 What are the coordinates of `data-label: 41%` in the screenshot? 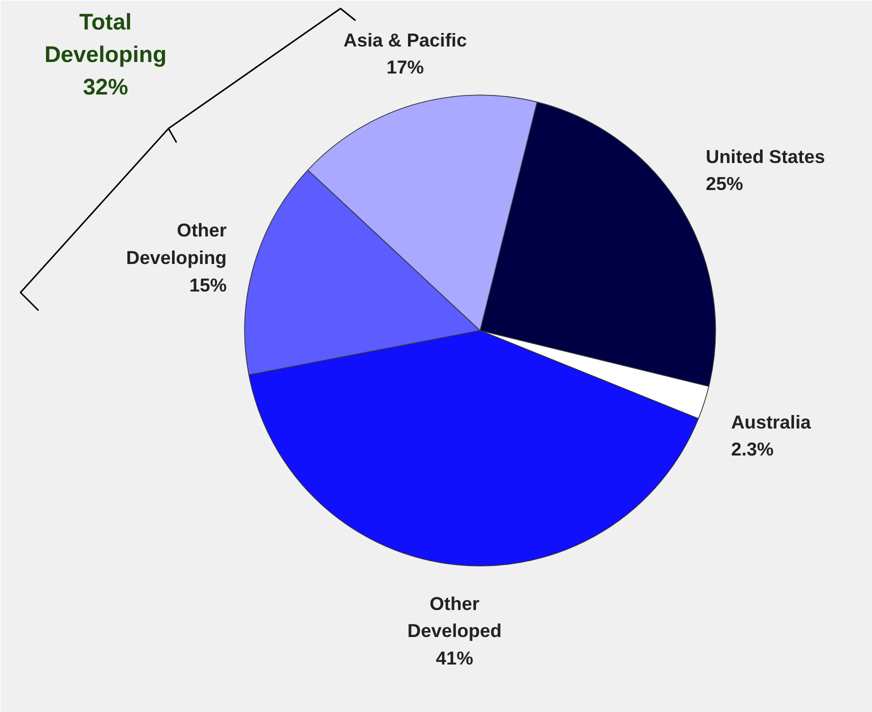 It's located at (455, 658).